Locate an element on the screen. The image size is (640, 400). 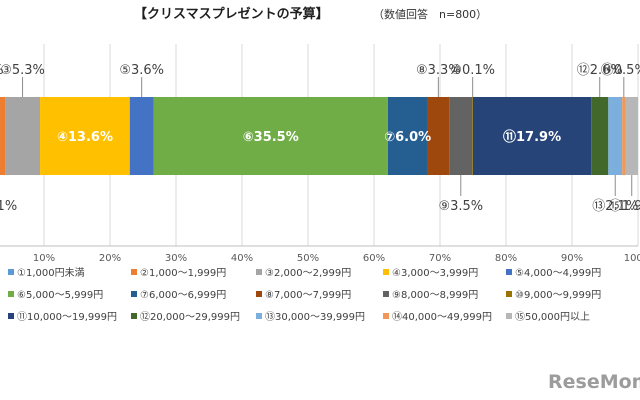
data-label: ⑬2.1% is located at coordinates (615, 206).